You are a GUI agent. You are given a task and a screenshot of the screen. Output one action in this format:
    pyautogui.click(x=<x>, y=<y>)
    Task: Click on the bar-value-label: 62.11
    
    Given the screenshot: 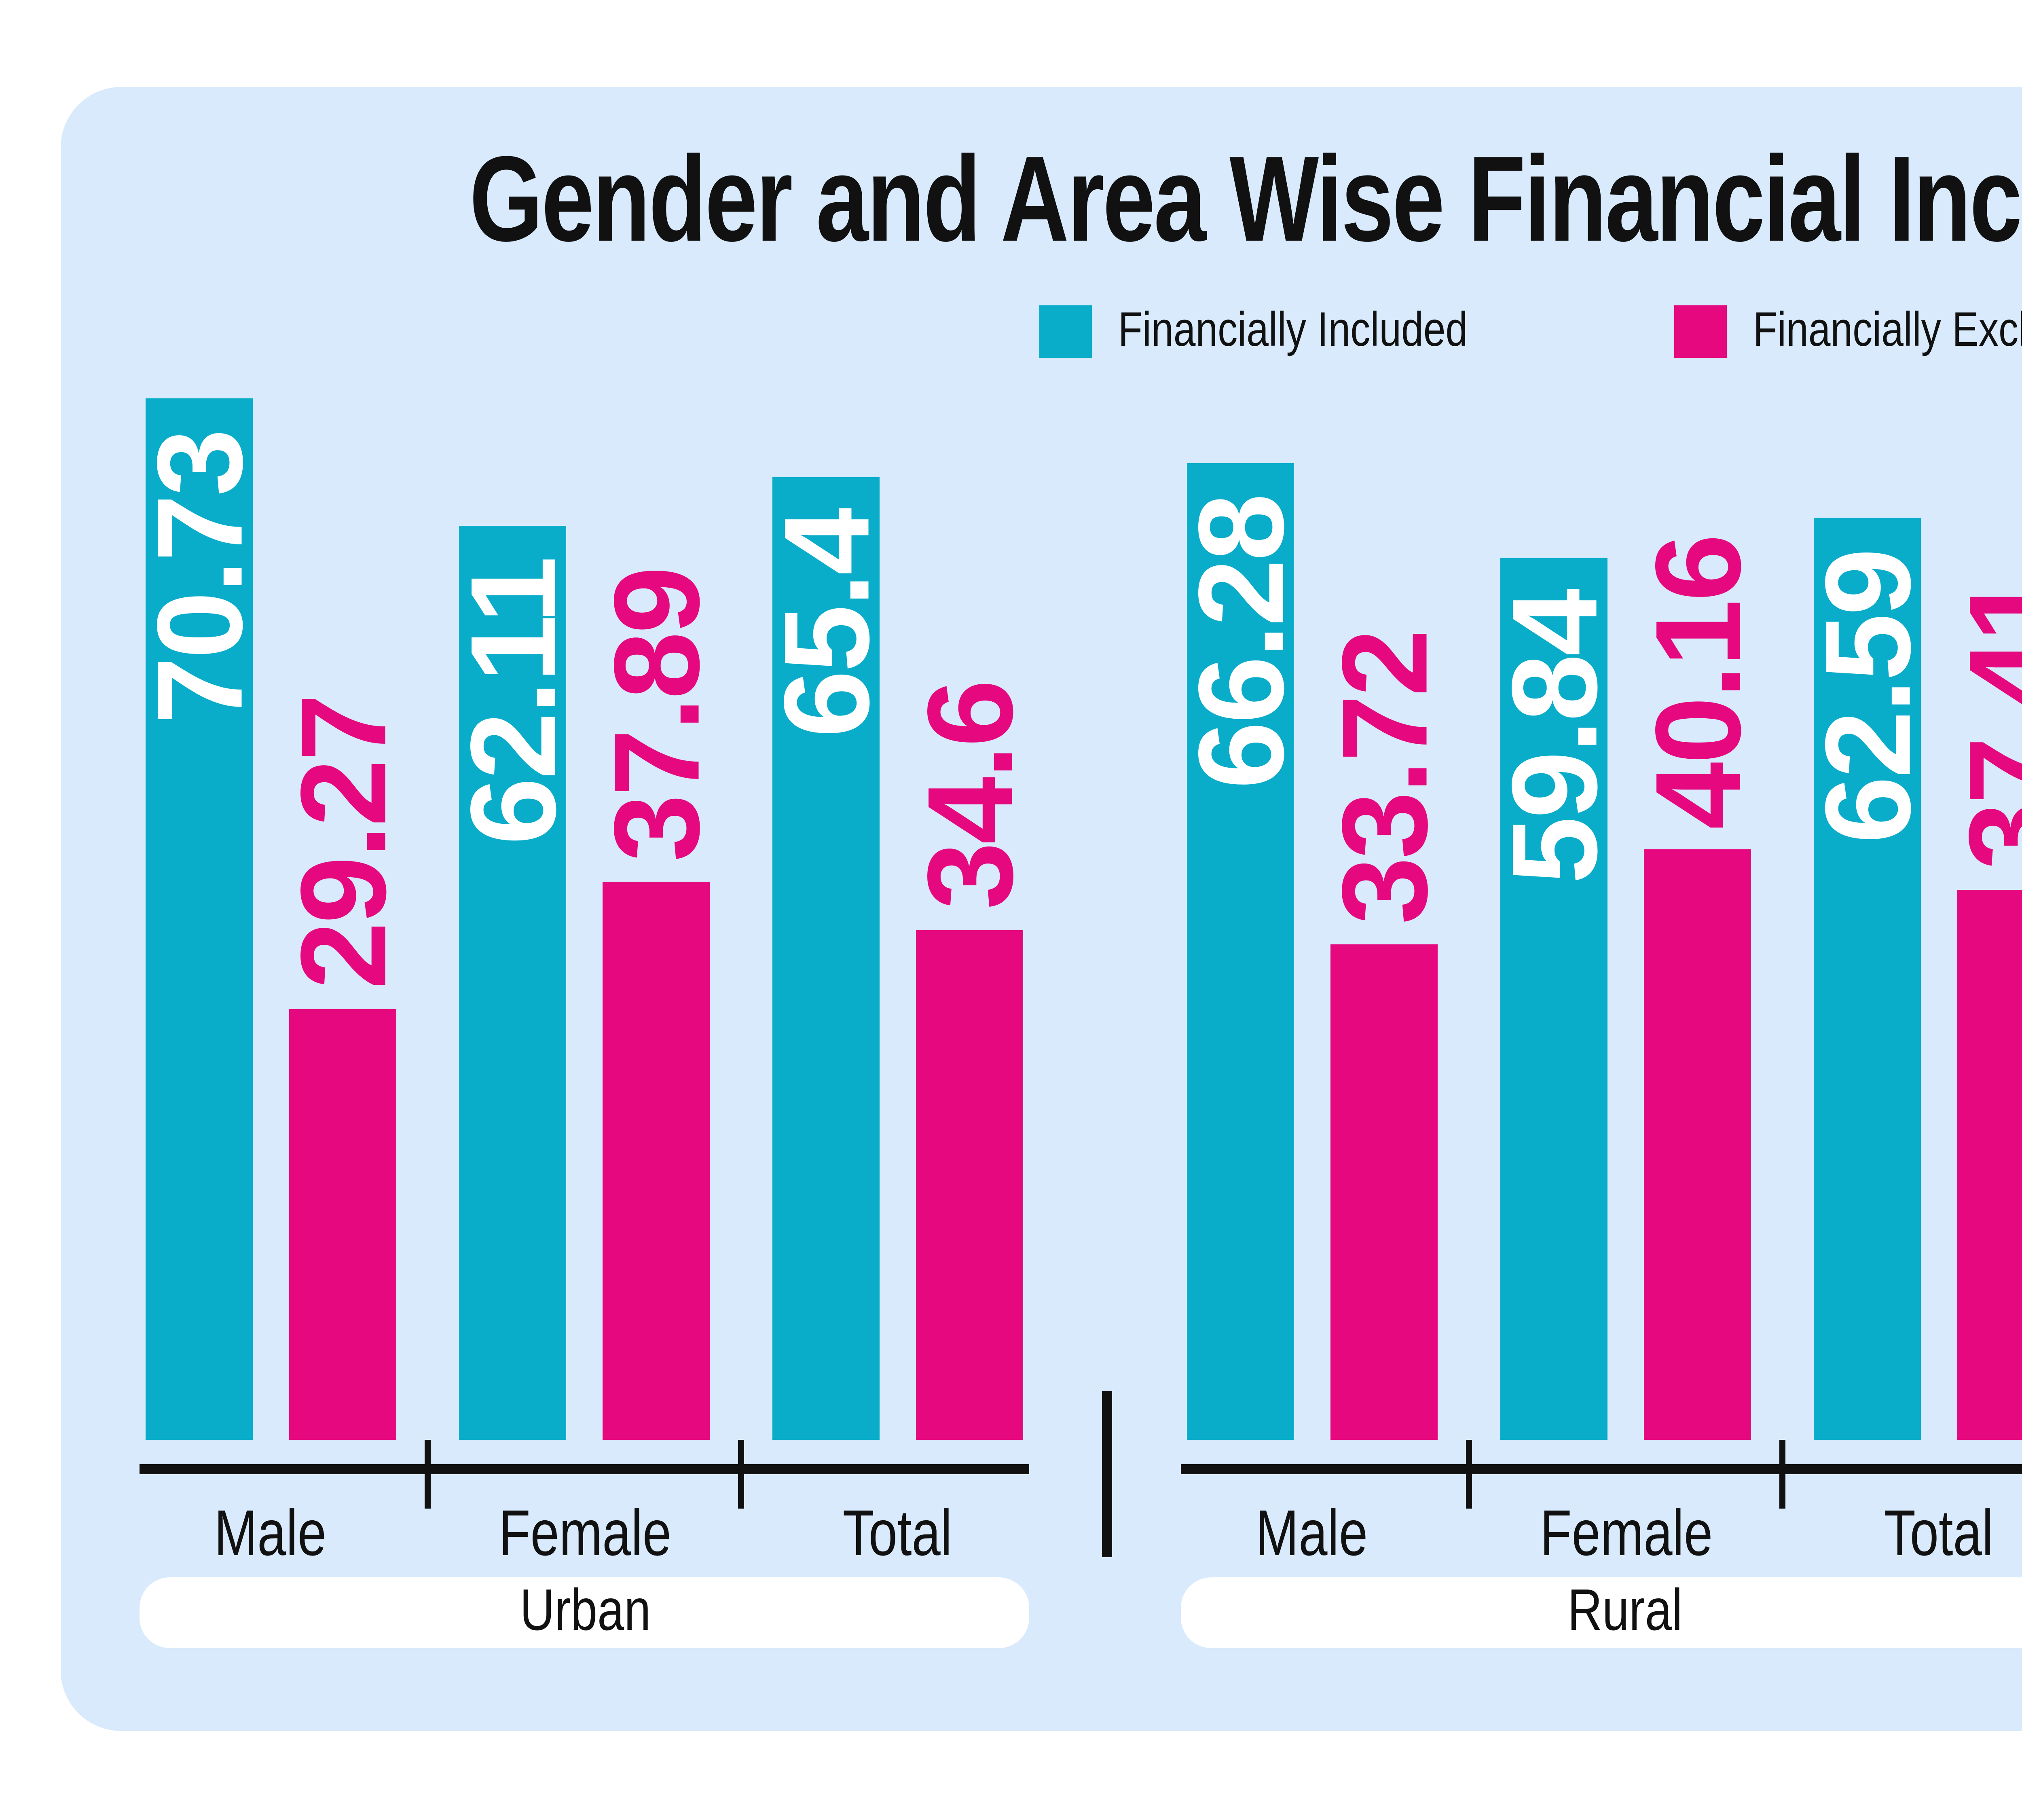 What is the action you would take?
    pyautogui.click(x=512, y=701)
    